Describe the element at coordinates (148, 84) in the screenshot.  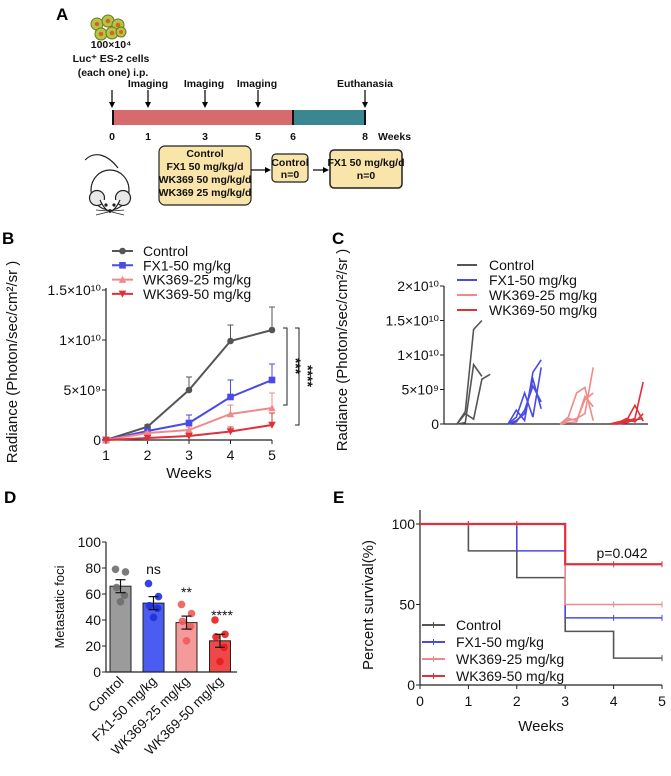
I see `event-label-week1: Imaging` at that location.